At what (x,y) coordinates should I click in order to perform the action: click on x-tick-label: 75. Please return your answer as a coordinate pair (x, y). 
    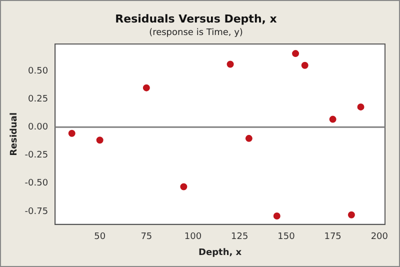
    Looking at the image, I should click on (146, 237).